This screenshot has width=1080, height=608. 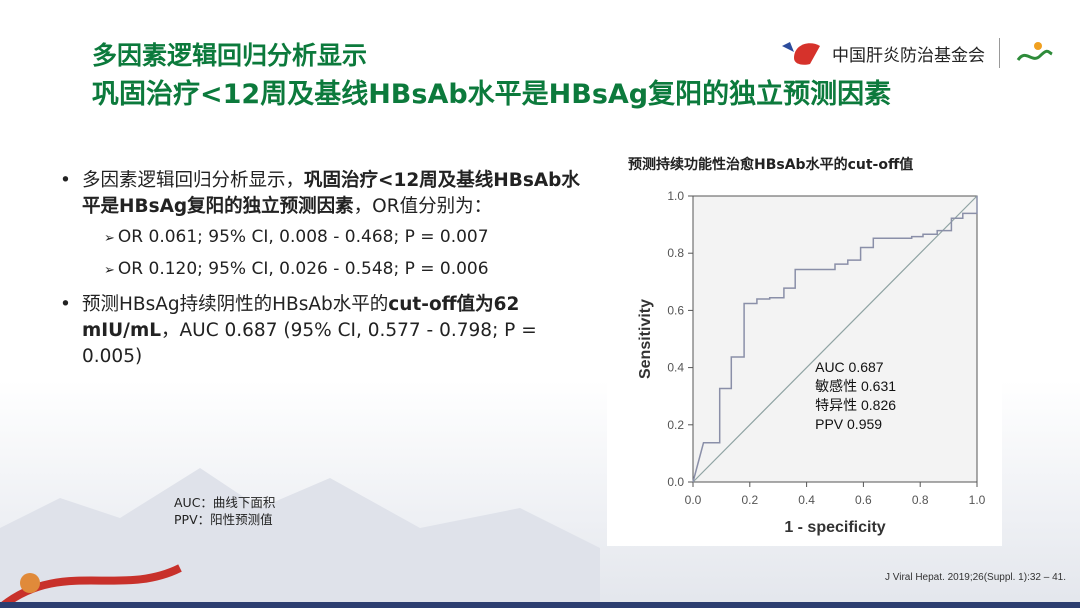 I want to click on logo-divider, so click(x=999, y=53).